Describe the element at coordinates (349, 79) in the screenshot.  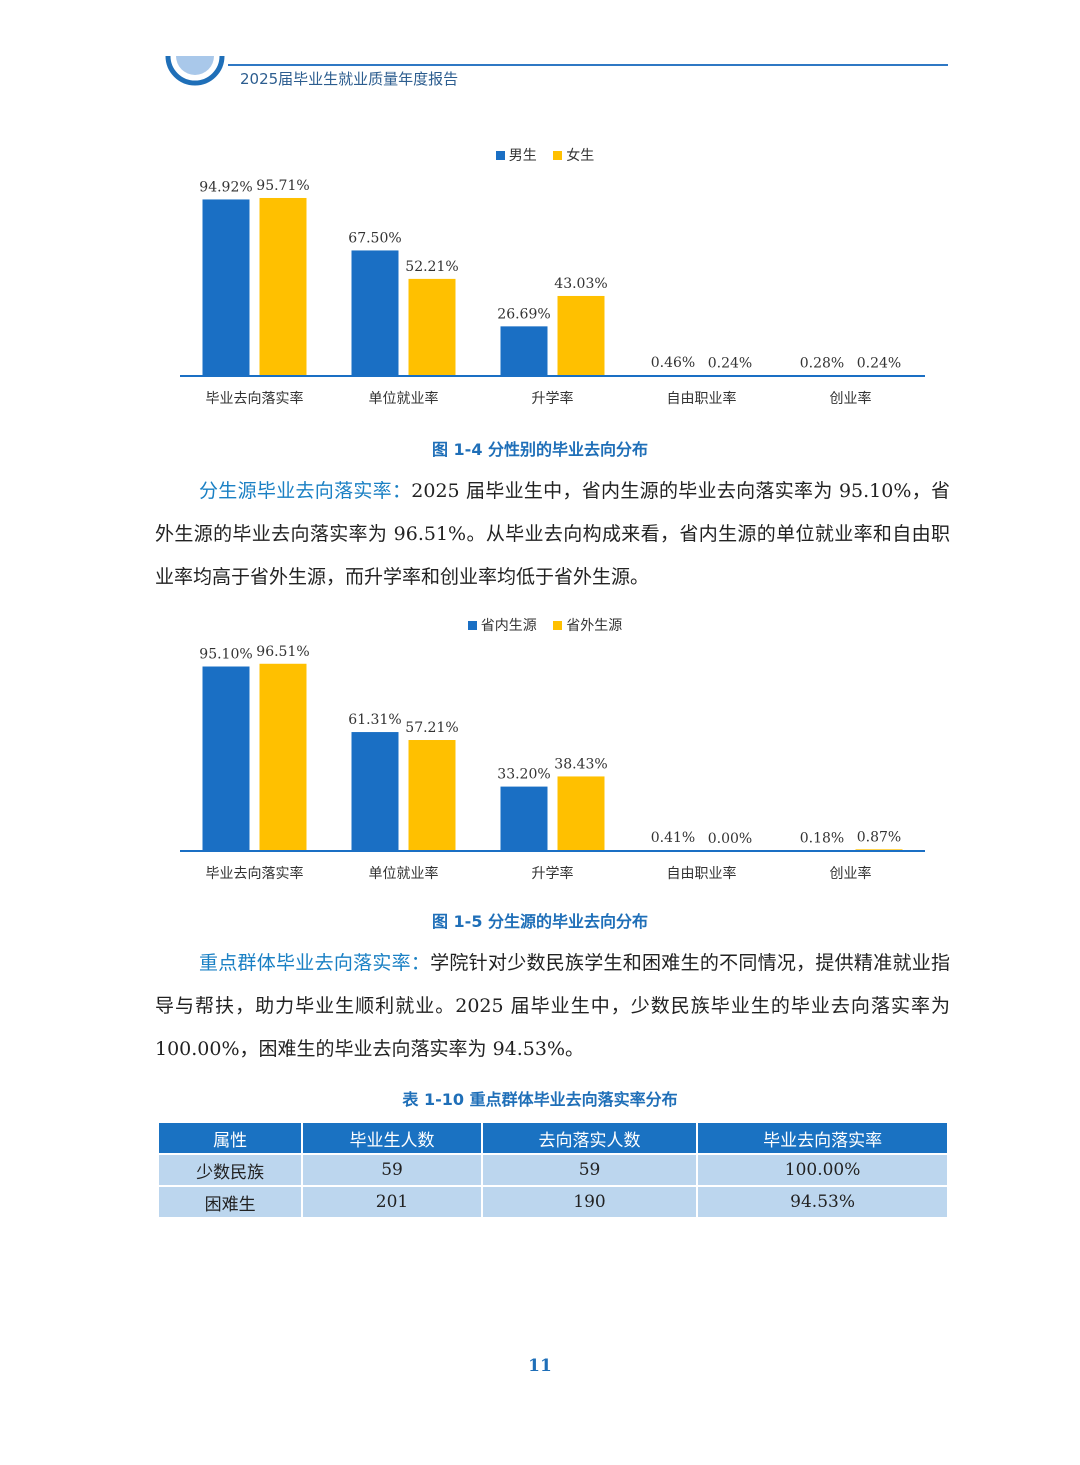
I see `header-title: 2025届毕业生就业质量年度报告` at that location.